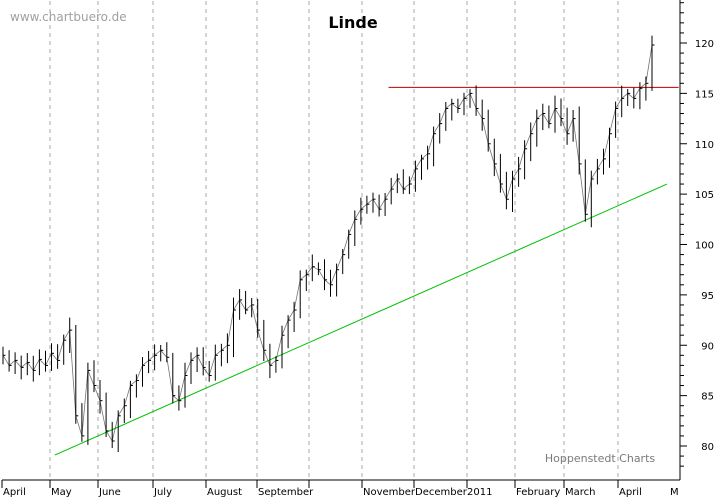 This screenshot has height=497, width=723. What do you see at coordinates (109, 492) in the screenshot?
I see `x-tick-label: June` at bounding box center [109, 492].